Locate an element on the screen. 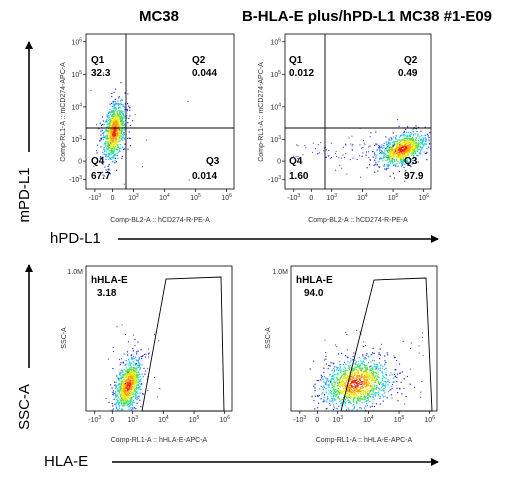 Image resolution: width=528 pixels, height=482 pixels. y-axis-label: Comp-RL1-A :: mCD274-APC-A is located at coordinates (261, 112).